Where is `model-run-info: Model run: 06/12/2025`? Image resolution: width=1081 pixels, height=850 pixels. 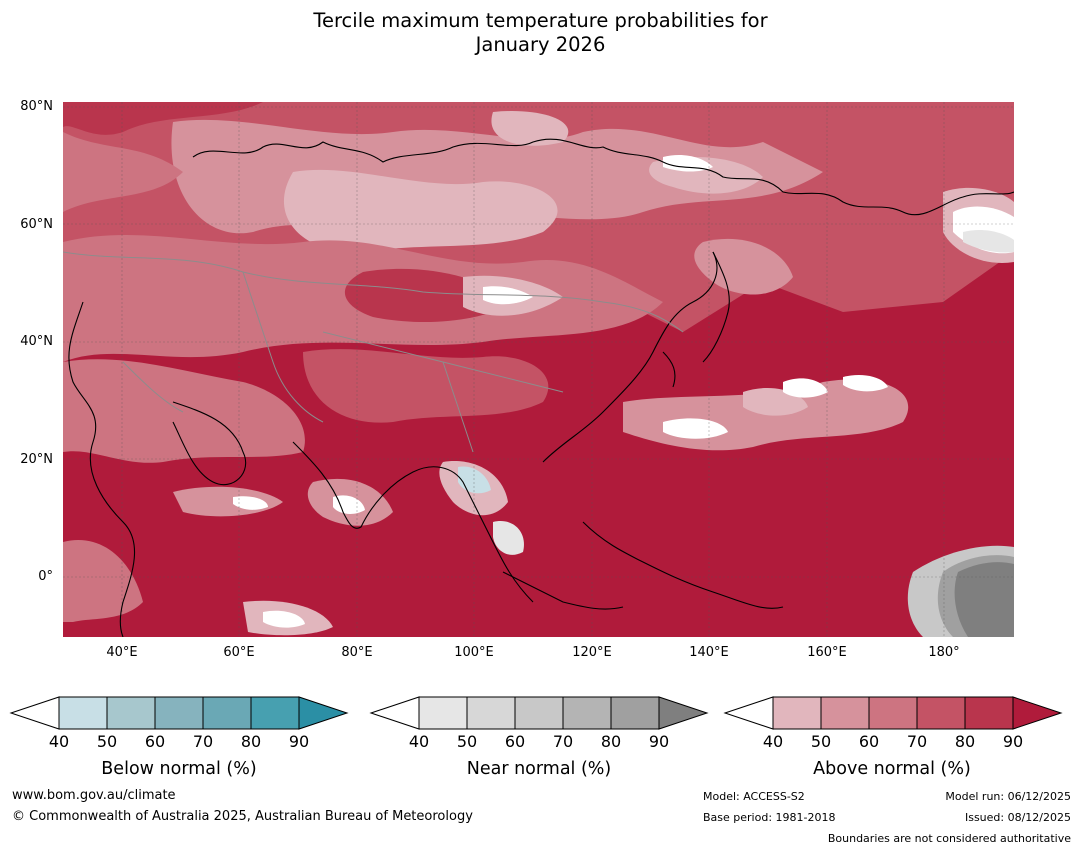
model-run-info: Model run: 06/12/2025 is located at coordinates (1008, 796).